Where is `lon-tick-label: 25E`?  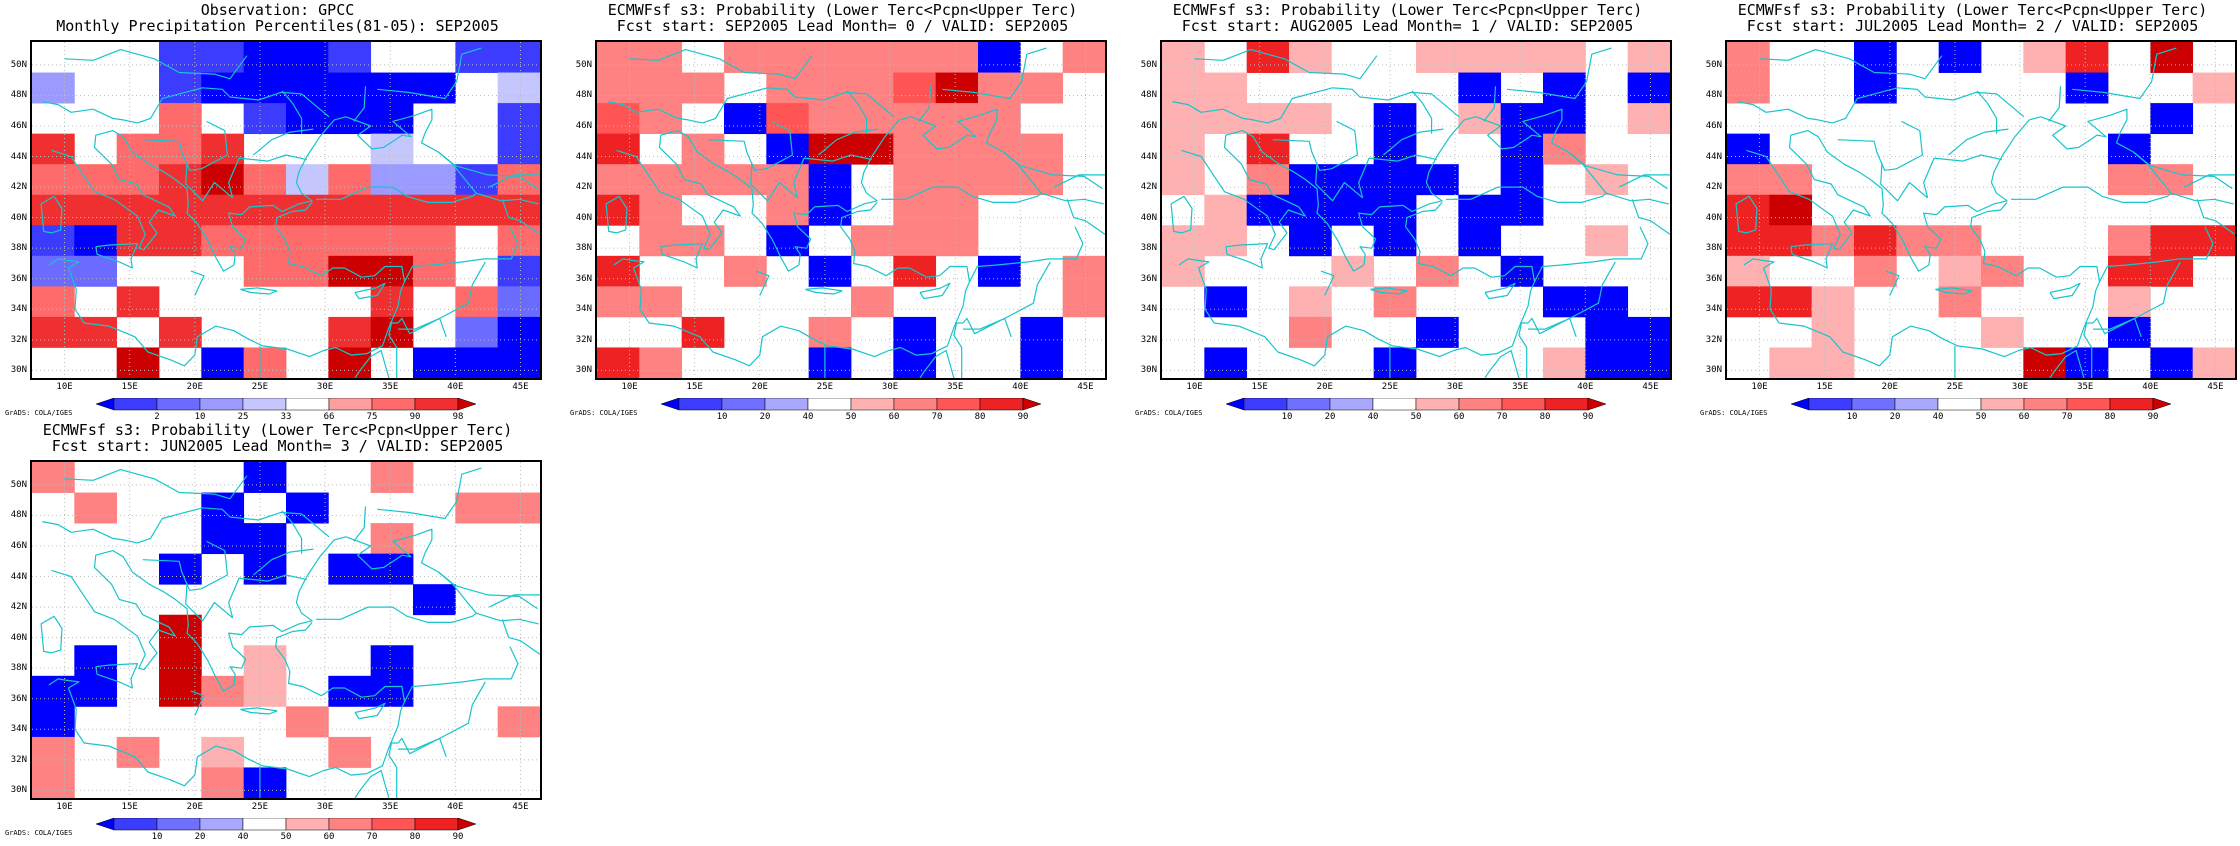 lon-tick-label: 25E is located at coordinates (260, 807).